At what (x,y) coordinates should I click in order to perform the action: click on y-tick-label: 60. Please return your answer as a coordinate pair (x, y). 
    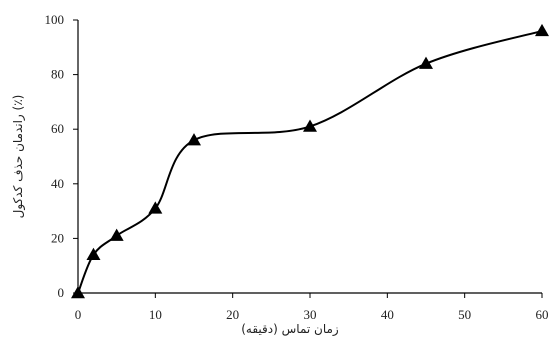
    Looking at the image, I should click on (57, 128).